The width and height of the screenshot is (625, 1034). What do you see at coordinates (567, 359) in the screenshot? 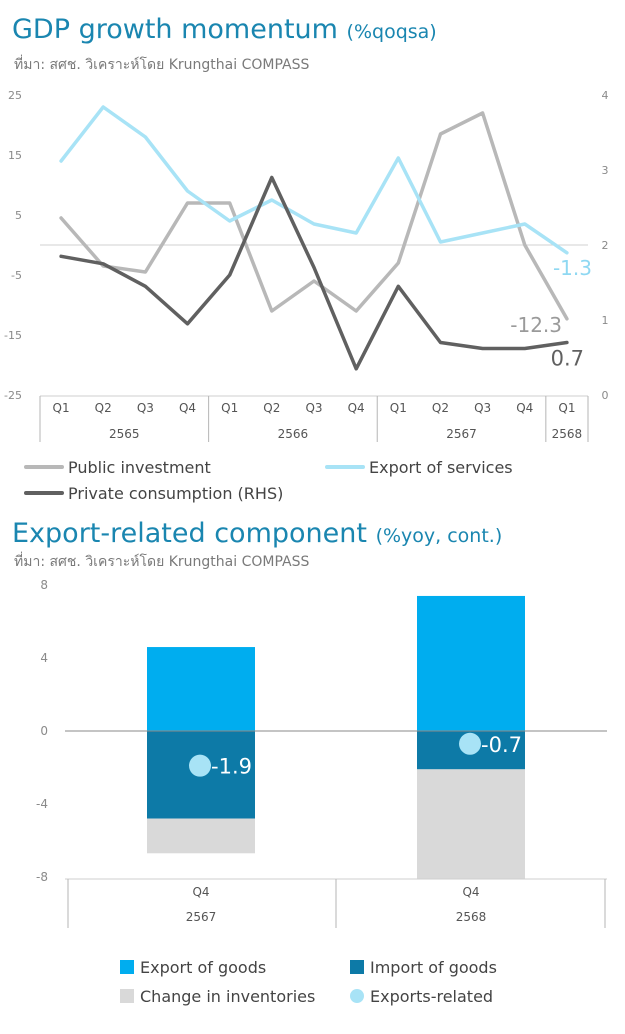
I see `private-consumption-end-label: 0.7` at bounding box center [567, 359].